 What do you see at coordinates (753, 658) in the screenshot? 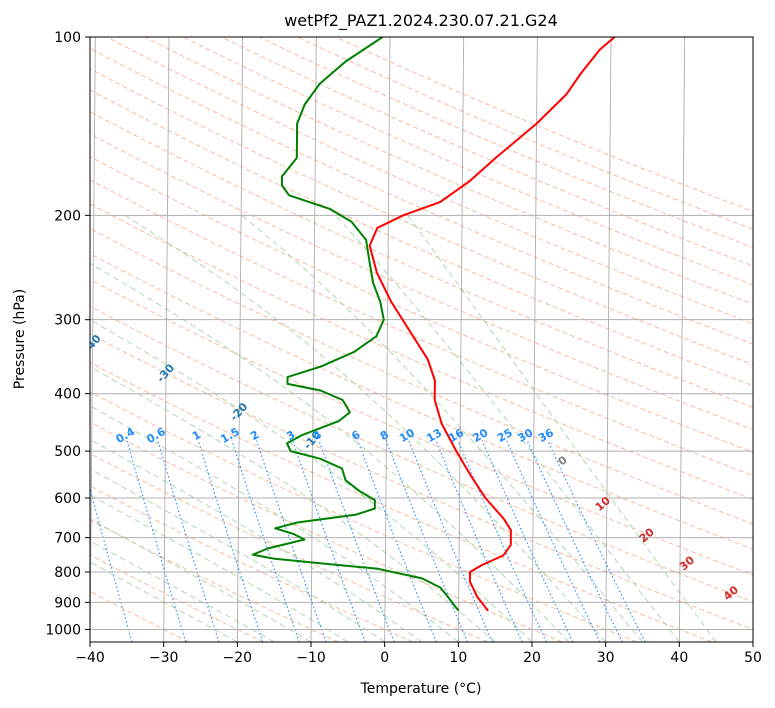
I see `x-tick-label: 50` at bounding box center [753, 658].